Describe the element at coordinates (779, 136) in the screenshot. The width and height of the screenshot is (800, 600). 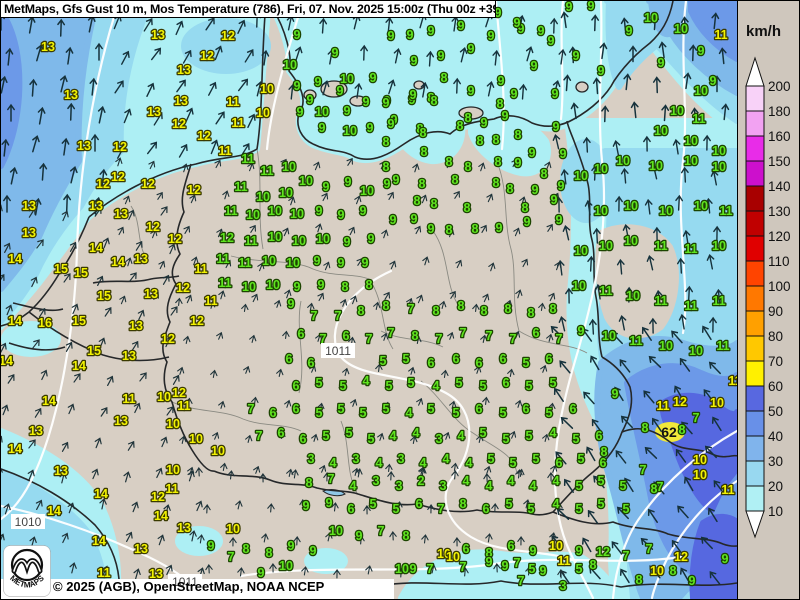
I see `legend-tick: 160` at that location.